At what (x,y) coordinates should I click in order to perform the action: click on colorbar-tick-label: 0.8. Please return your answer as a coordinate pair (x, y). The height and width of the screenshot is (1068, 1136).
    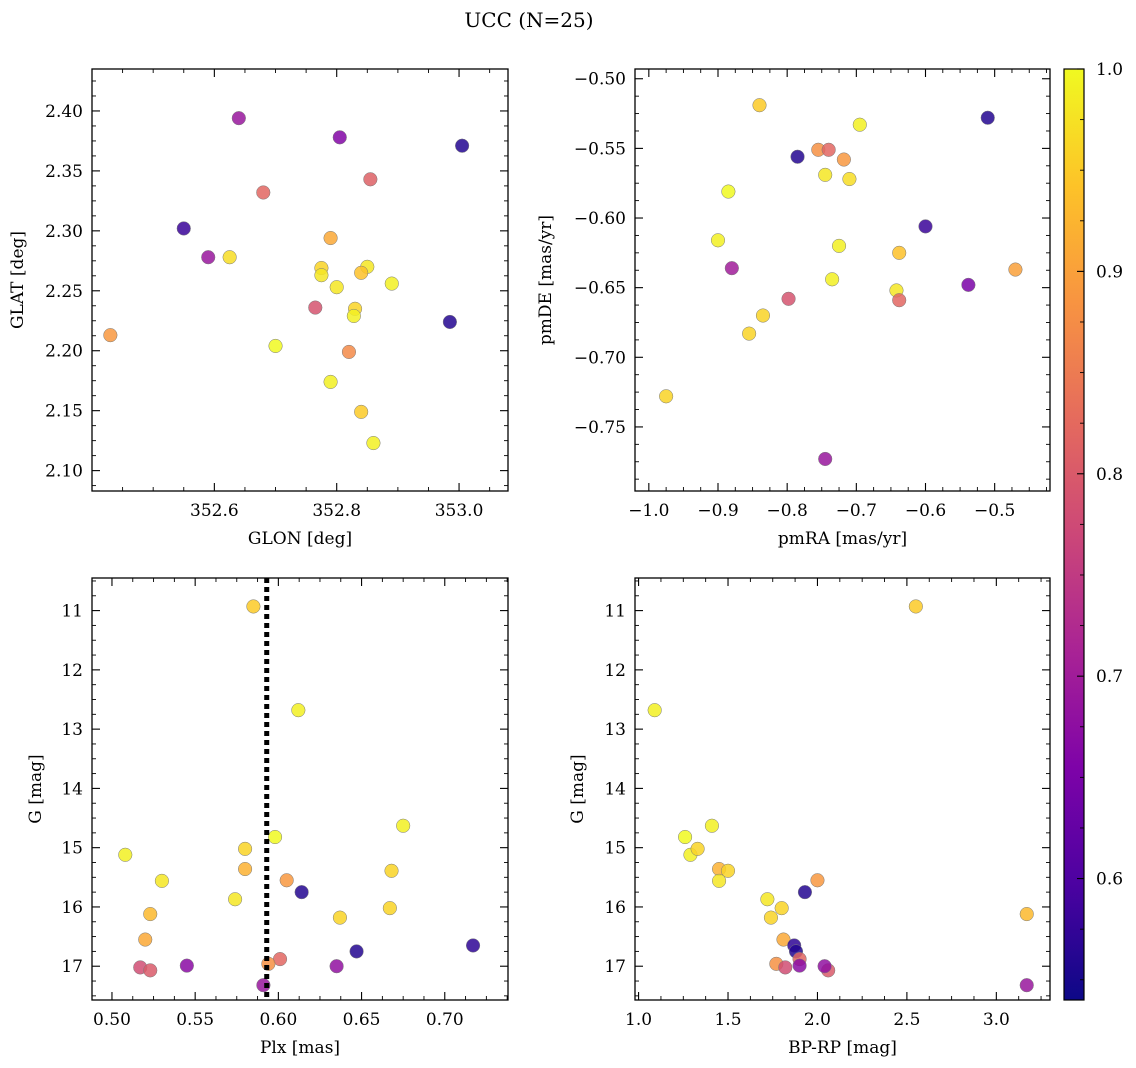
    Looking at the image, I should click on (1109, 475).